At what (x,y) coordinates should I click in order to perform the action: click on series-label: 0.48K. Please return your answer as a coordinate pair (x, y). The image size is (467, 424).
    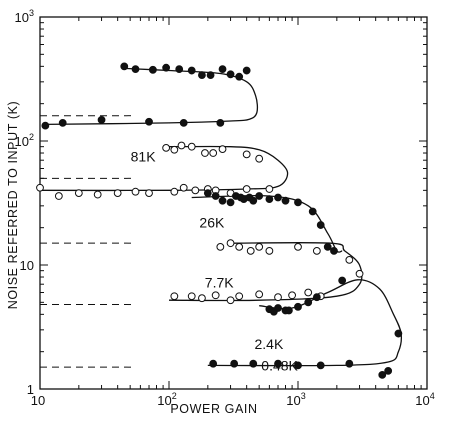
    Looking at the image, I should click on (279, 365).